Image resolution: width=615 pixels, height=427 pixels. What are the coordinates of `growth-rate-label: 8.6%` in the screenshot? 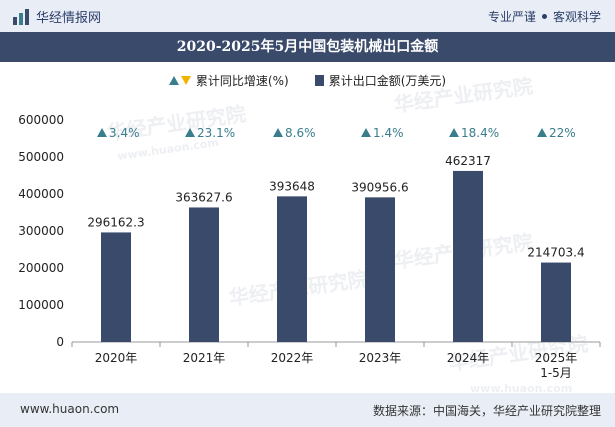 It's located at (300, 133).